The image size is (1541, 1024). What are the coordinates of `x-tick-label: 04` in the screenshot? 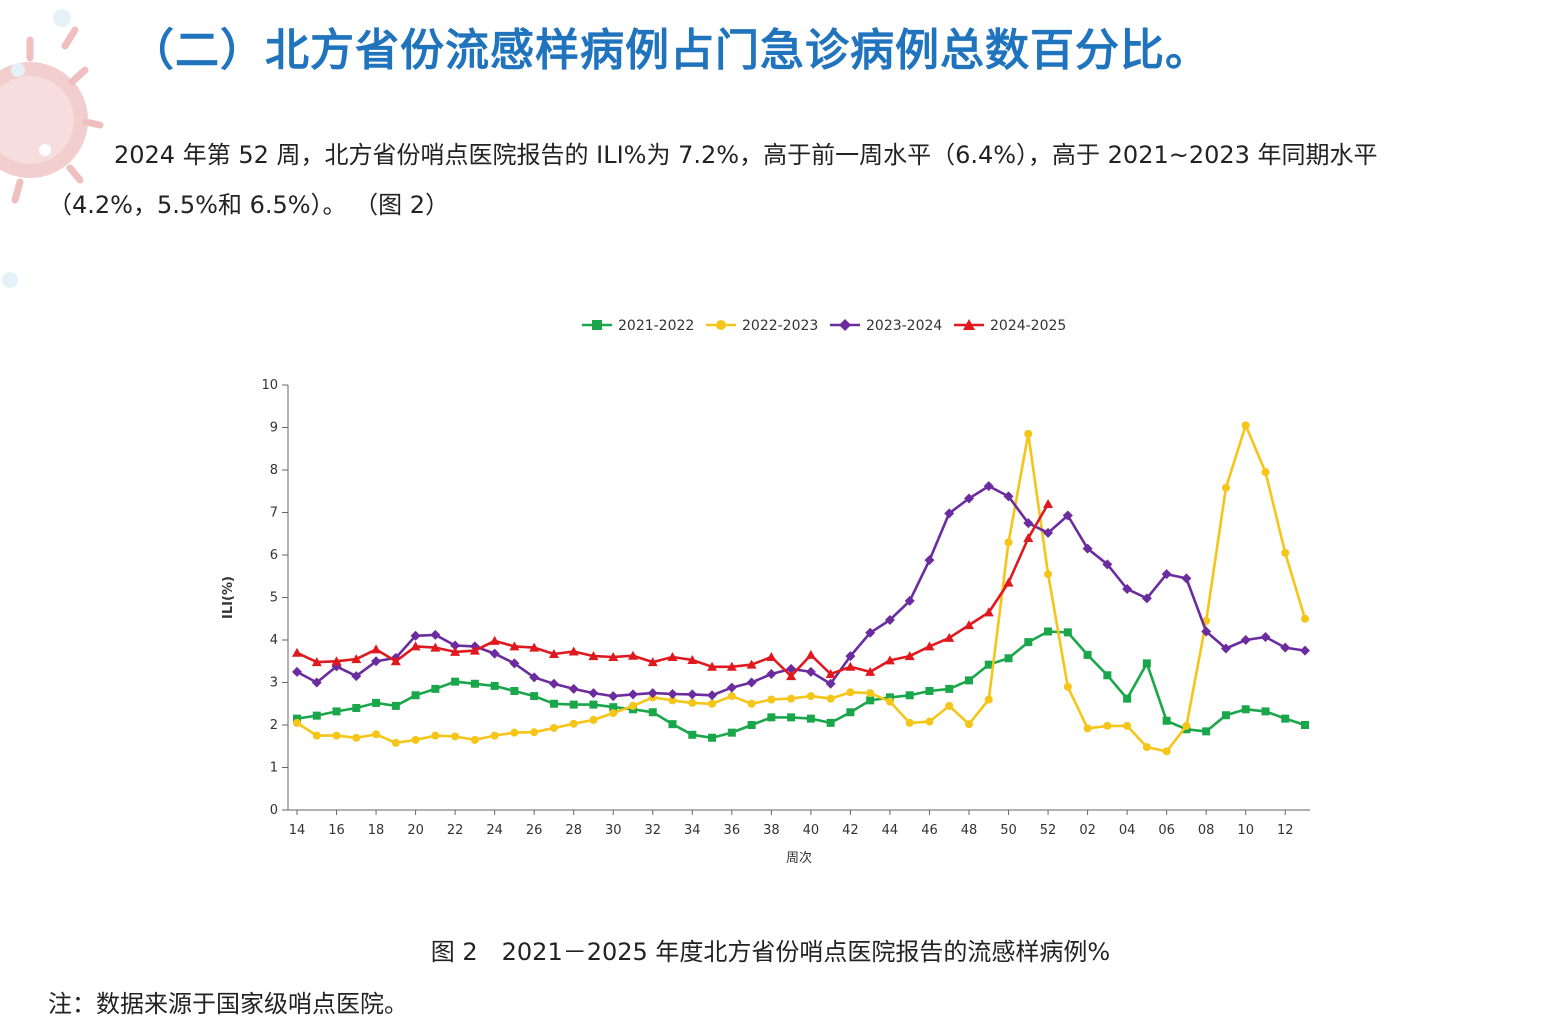 It's located at (1127, 830).